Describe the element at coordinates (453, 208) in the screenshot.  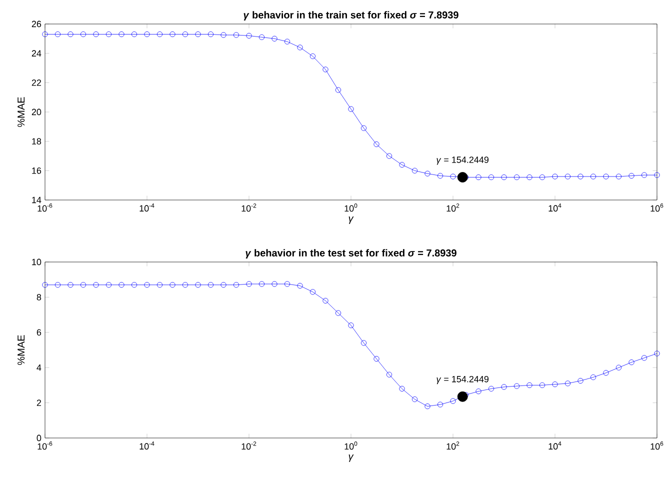
I see `x-tick-label: 10$^{2}$` at that location.